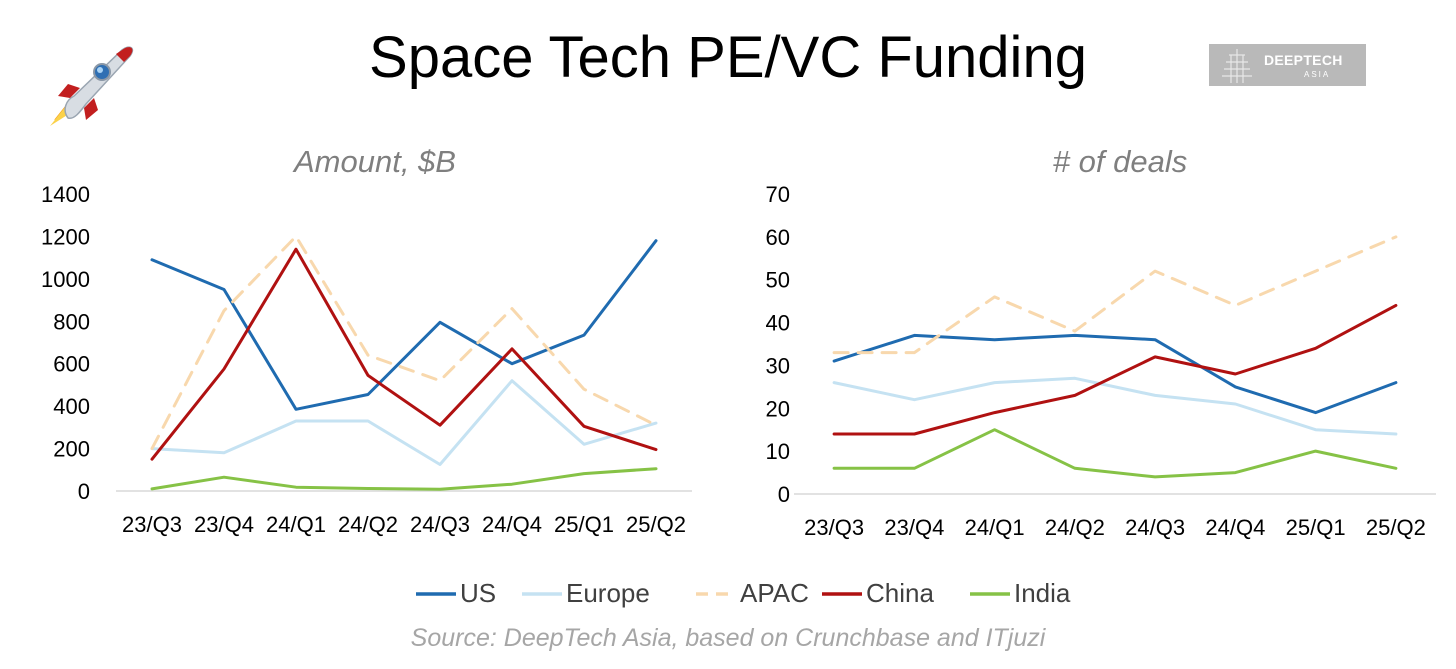 The image size is (1456, 669). Describe the element at coordinates (1120, 161) in the screenshot. I see `chart-title: # of deals` at that location.